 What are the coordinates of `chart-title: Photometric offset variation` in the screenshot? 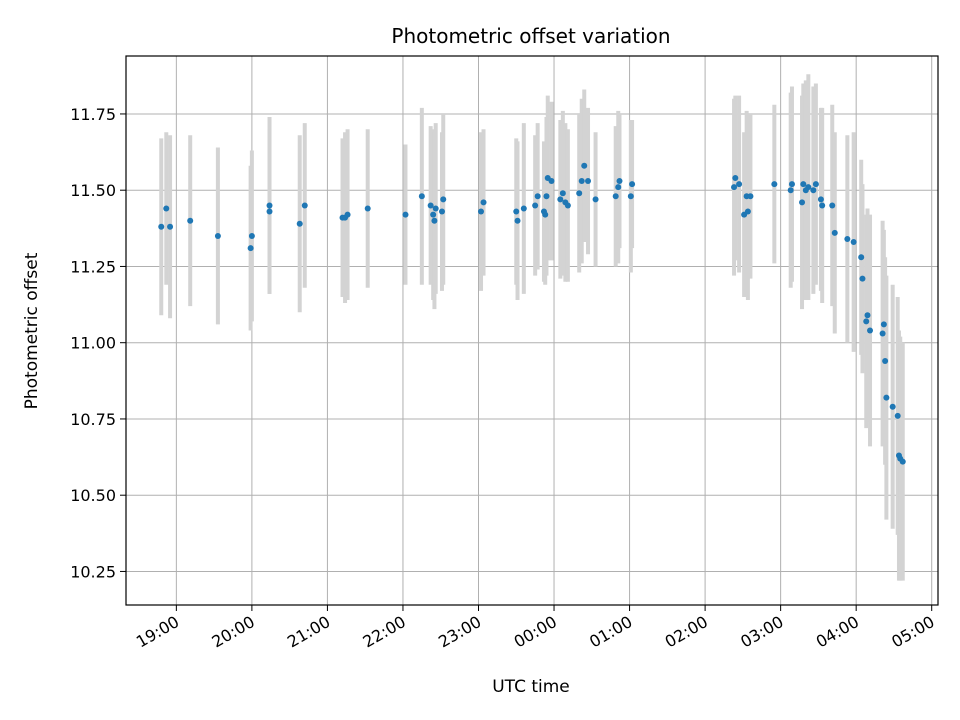 It's located at (530, 36).